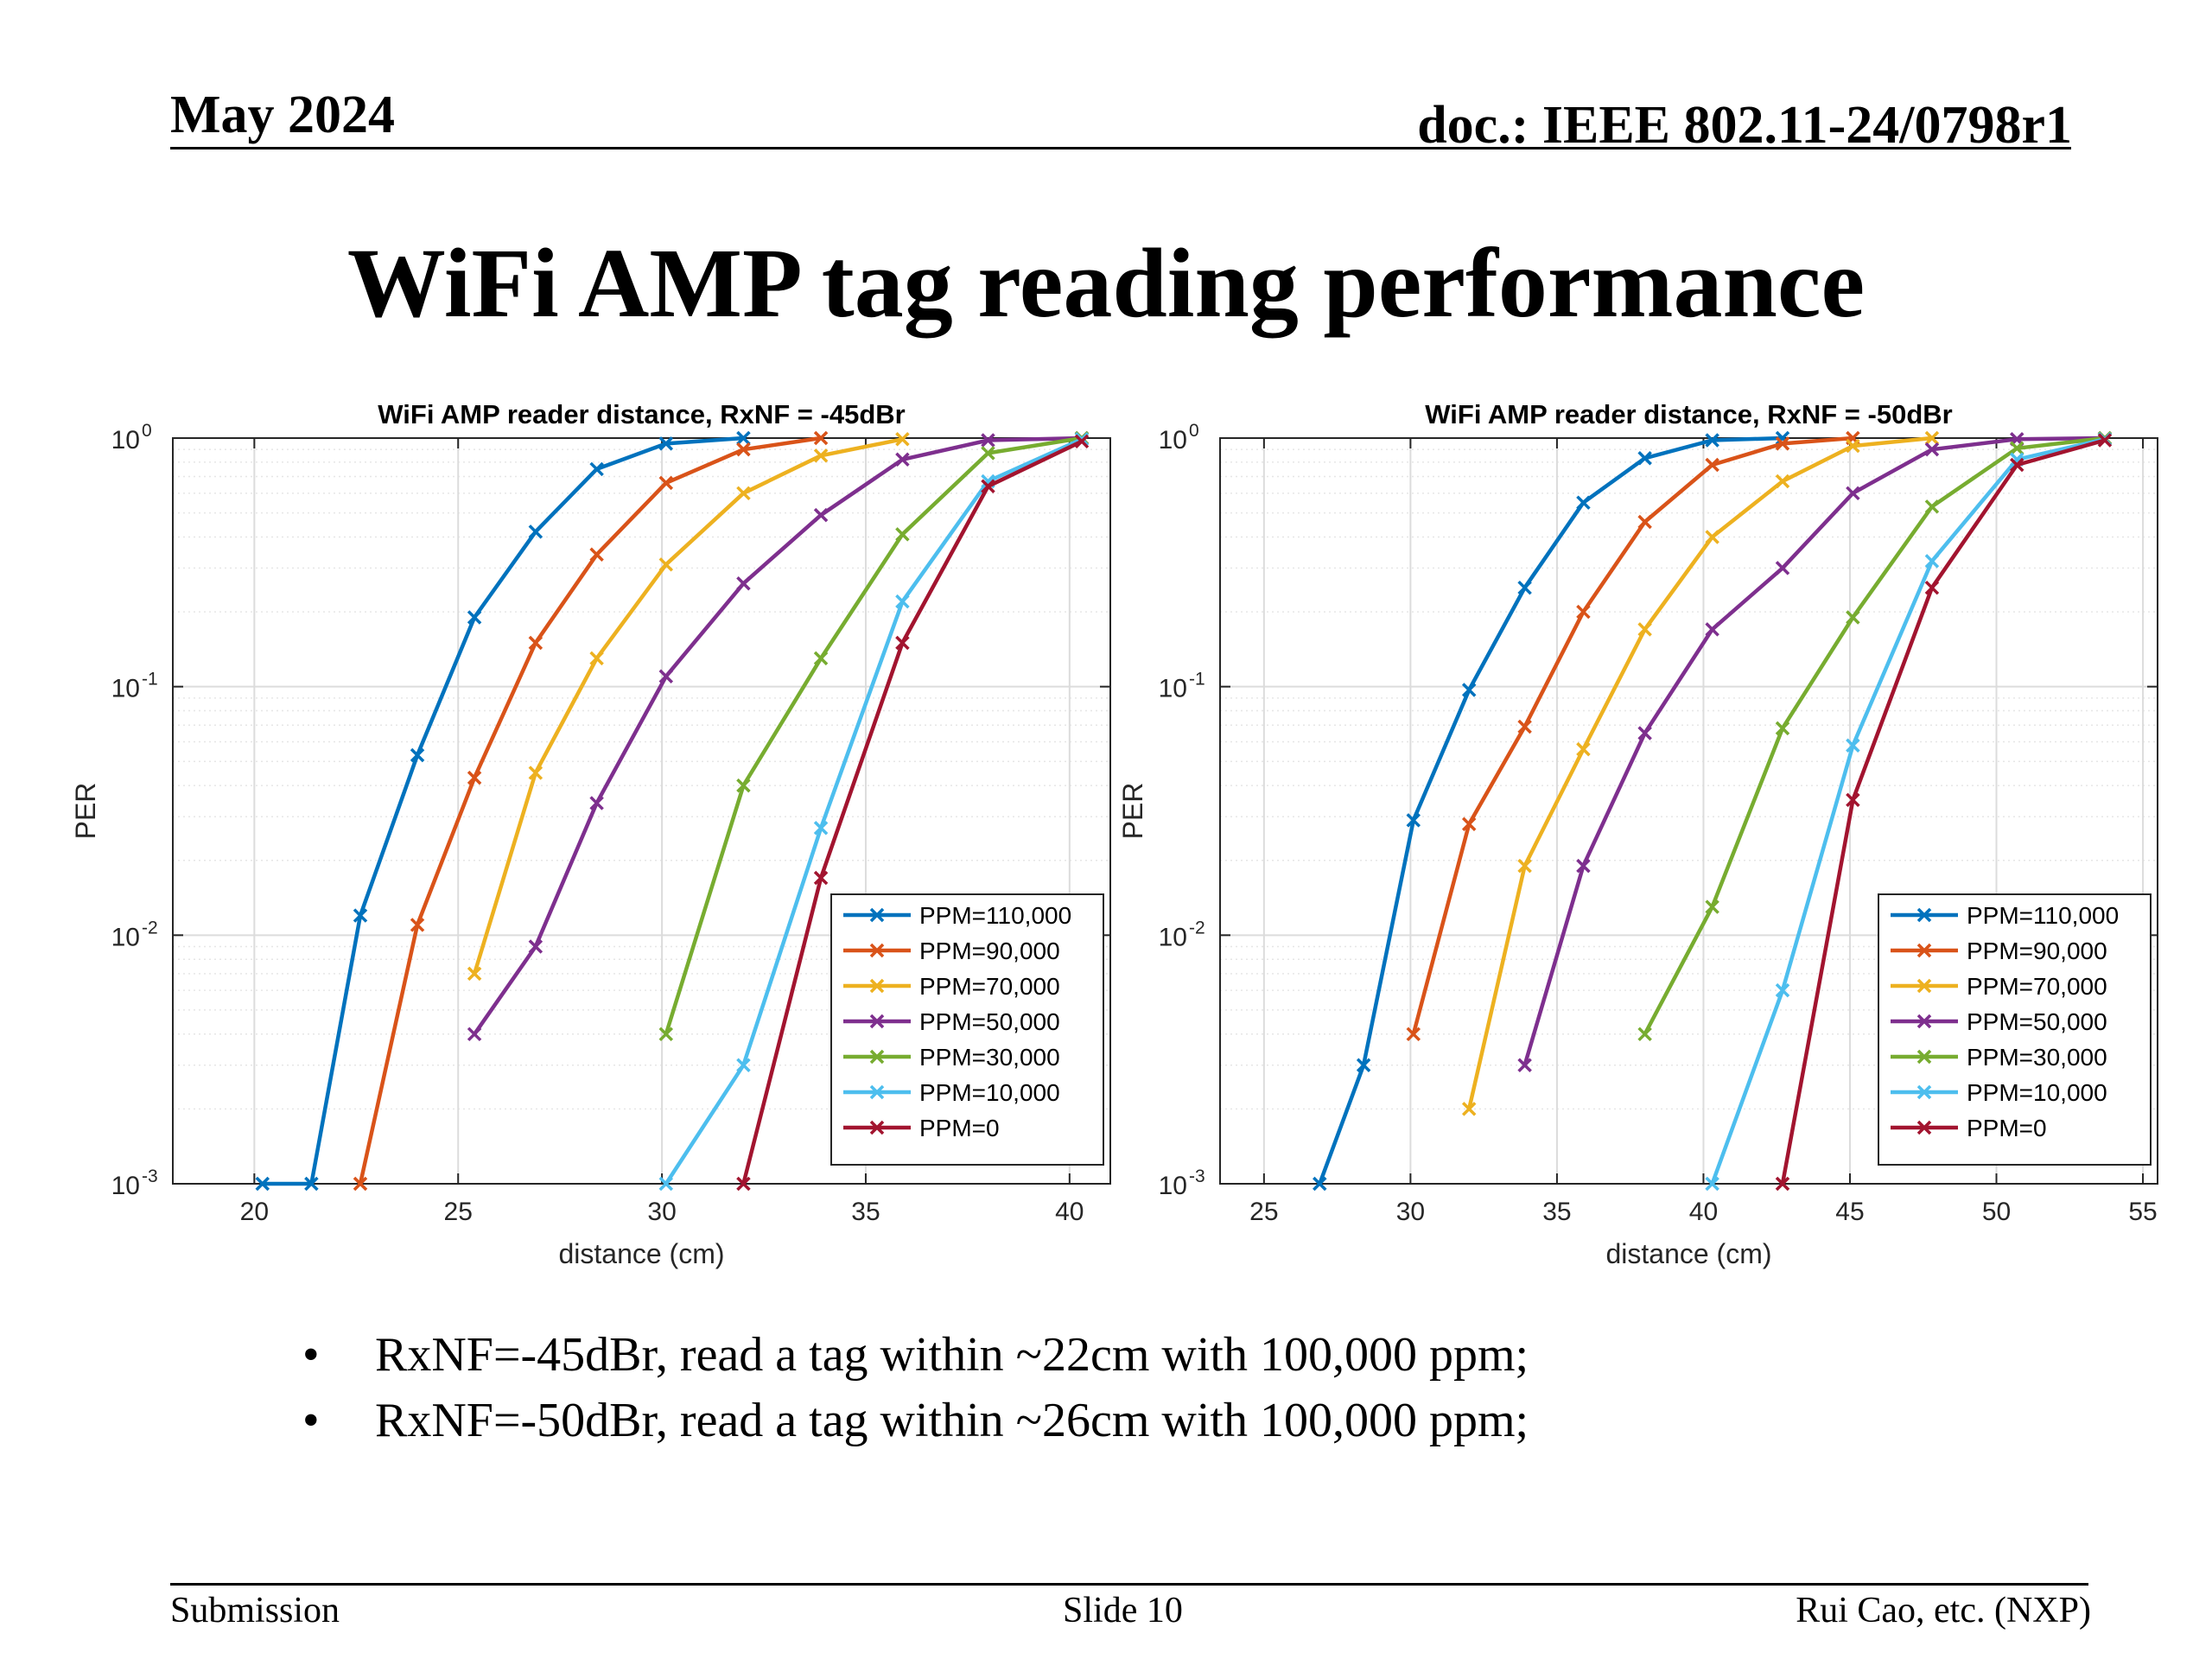 This screenshot has height=1659, width=2212. Describe the element at coordinates (2037, 1057) in the screenshot. I see `legend-label: PPM=30,000` at that location.